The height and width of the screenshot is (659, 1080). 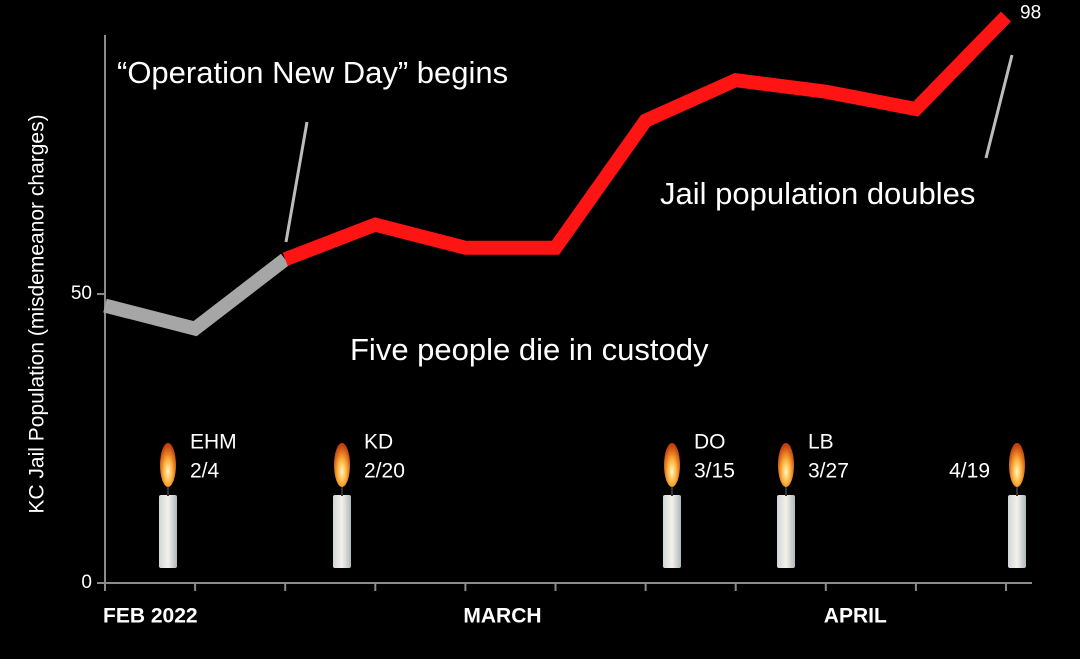 What do you see at coordinates (828, 471) in the screenshot?
I see `death-date: 3/27` at bounding box center [828, 471].